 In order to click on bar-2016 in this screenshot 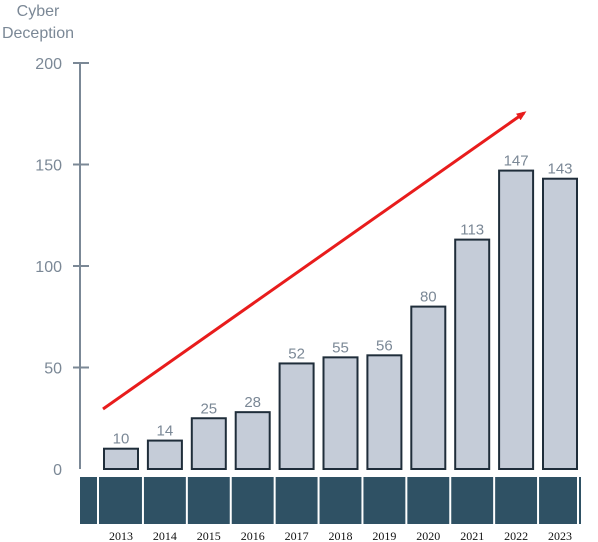, I will do `click(252, 441)`.